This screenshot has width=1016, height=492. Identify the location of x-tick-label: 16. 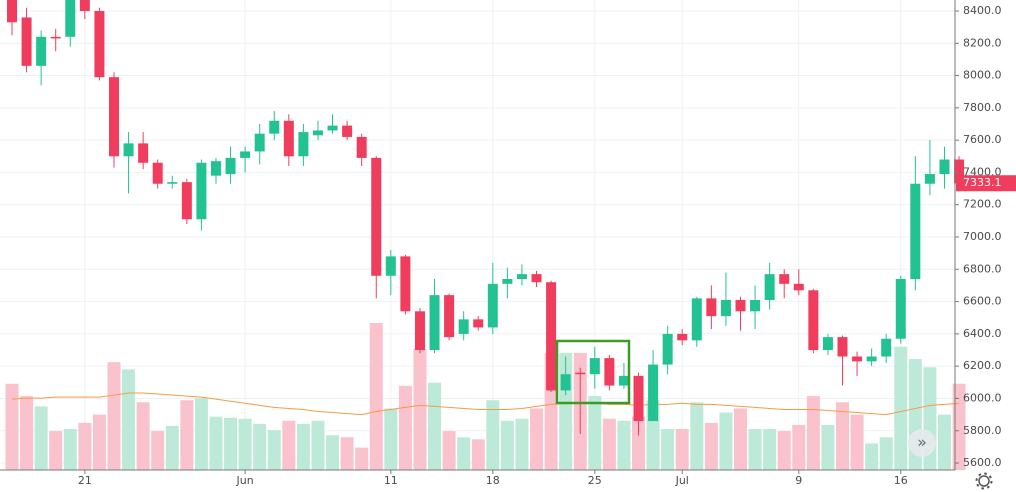
(901, 480).